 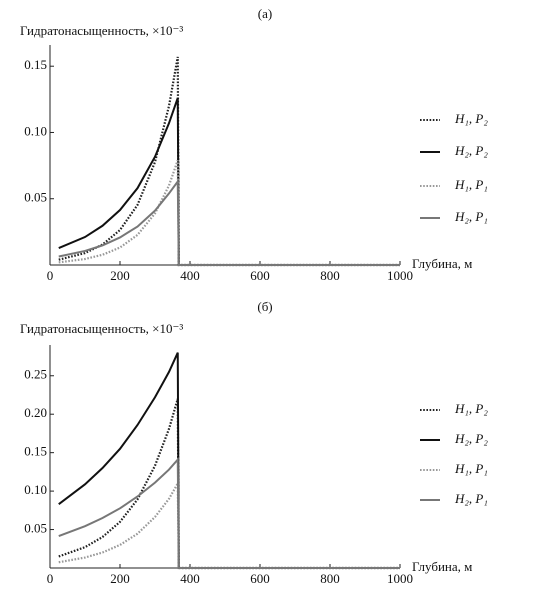 What do you see at coordinates (264, 306) in the screenshot?
I see `panel-title: (б)` at bounding box center [264, 306].